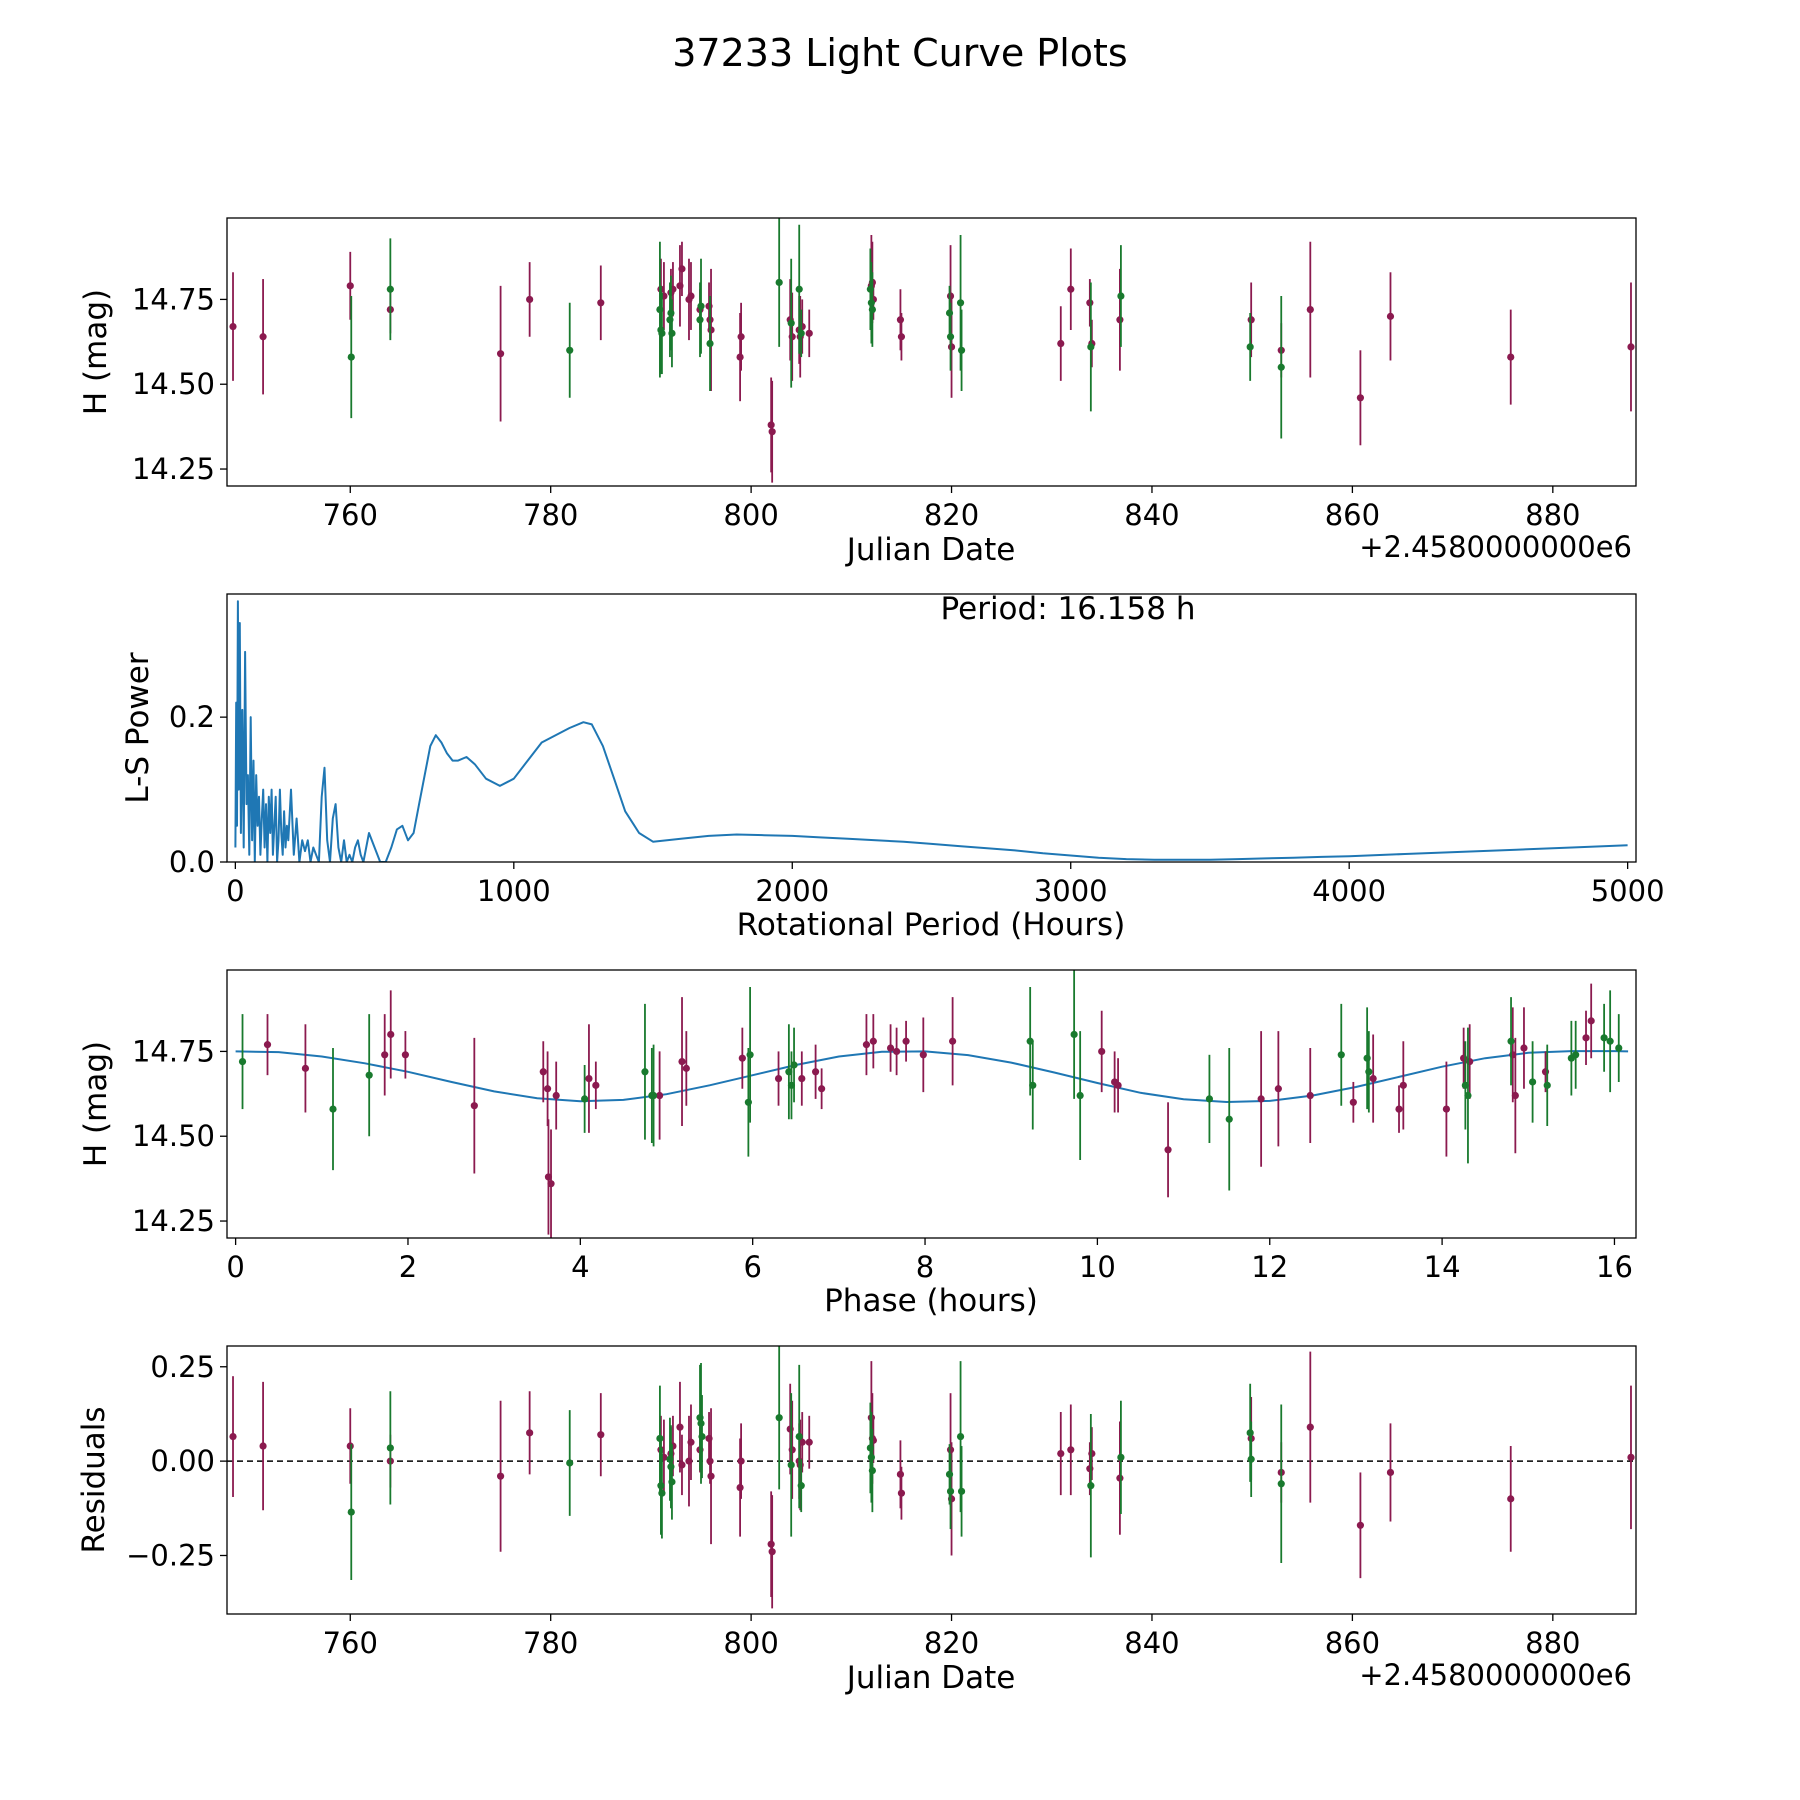 Image resolution: width=1800 pixels, height=1800 pixels. Describe the element at coordinates (1071, 891) in the screenshot. I see `x-tick-label: 3000` at that location.